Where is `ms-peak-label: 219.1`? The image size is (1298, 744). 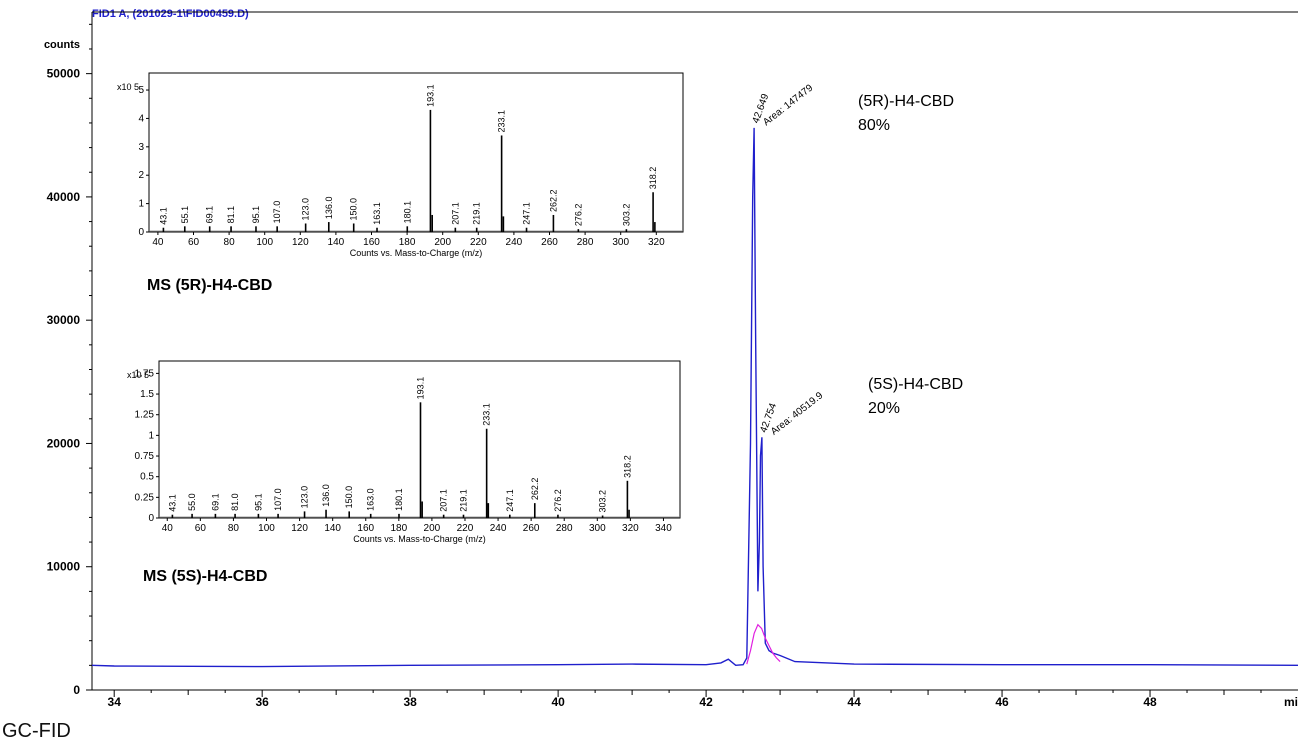
ms-peak-label: 219.1 is located at coordinates (477, 213).